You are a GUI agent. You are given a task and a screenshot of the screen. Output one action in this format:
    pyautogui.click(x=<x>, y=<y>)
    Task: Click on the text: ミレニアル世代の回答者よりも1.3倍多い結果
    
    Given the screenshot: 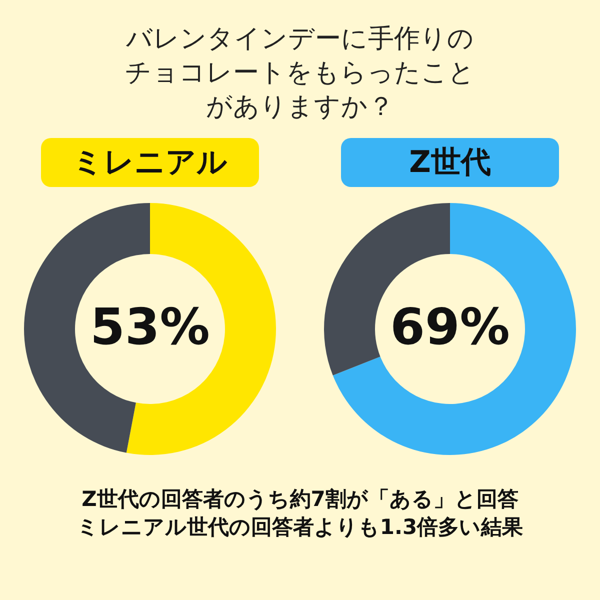 What is the action you would take?
    pyautogui.click(x=300, y=527)
    